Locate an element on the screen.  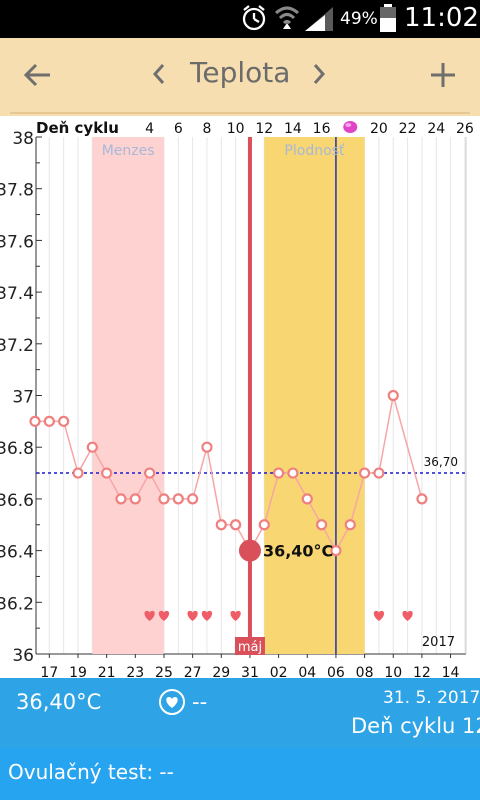
top-tick-label: 24 is located at coordinates (436, 129).